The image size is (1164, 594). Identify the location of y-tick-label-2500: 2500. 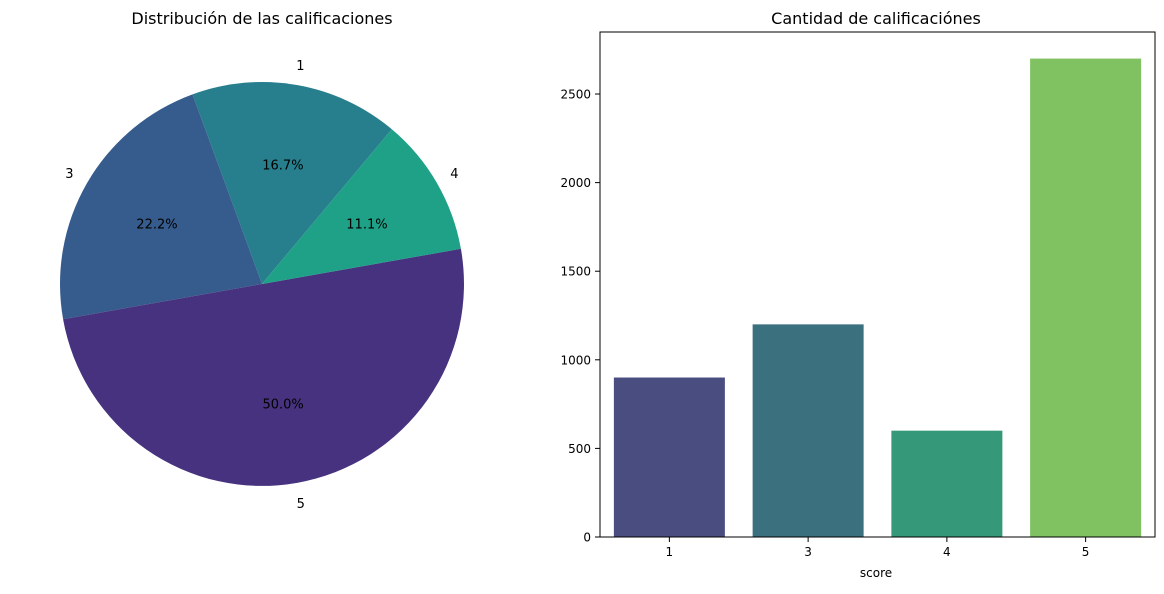
(575, 95).